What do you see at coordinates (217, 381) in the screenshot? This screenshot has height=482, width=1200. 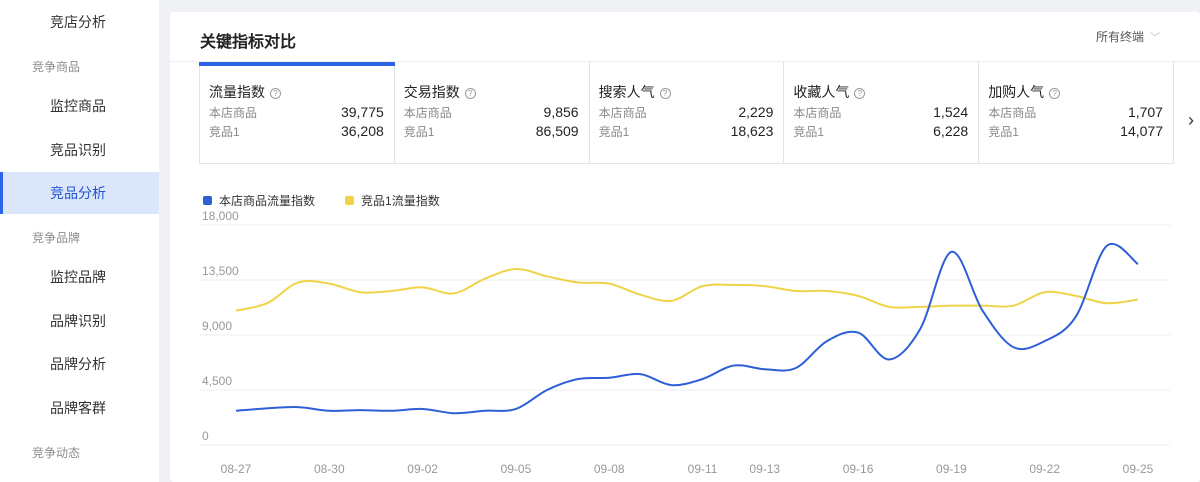 I see `y-tick-label: 4,500` at bounding box center [217, 381].